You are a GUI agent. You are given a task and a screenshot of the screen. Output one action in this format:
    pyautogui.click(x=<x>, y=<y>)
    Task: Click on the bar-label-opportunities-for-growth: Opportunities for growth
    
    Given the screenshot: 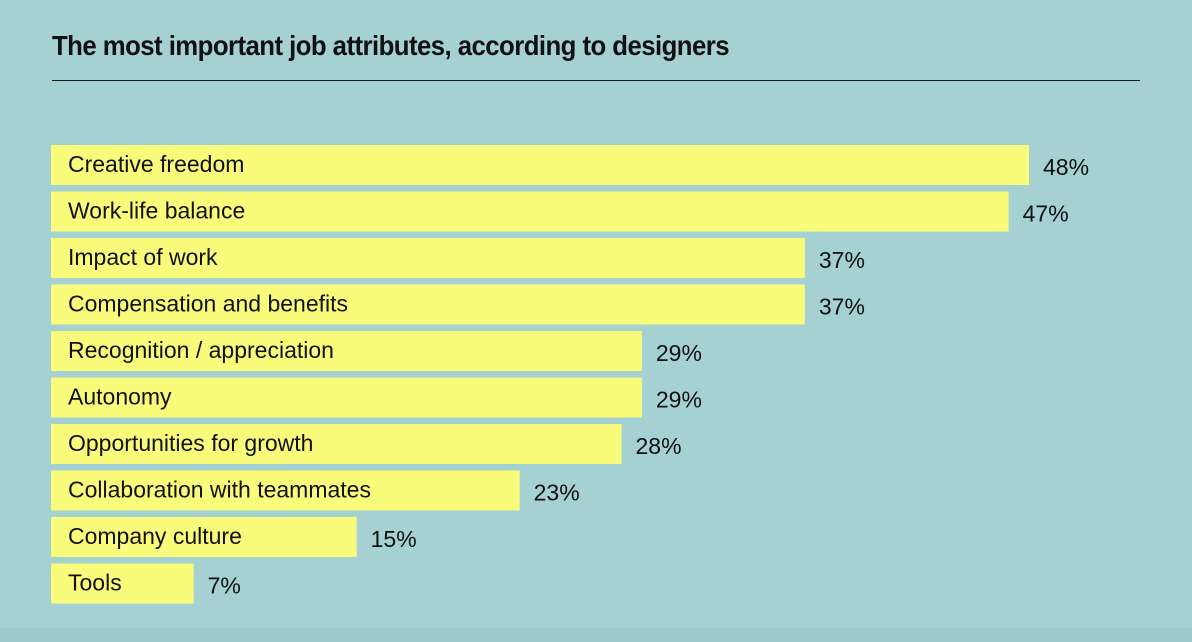 What is the action you would take?
    pyautogui.click(x=190, y=443)
    